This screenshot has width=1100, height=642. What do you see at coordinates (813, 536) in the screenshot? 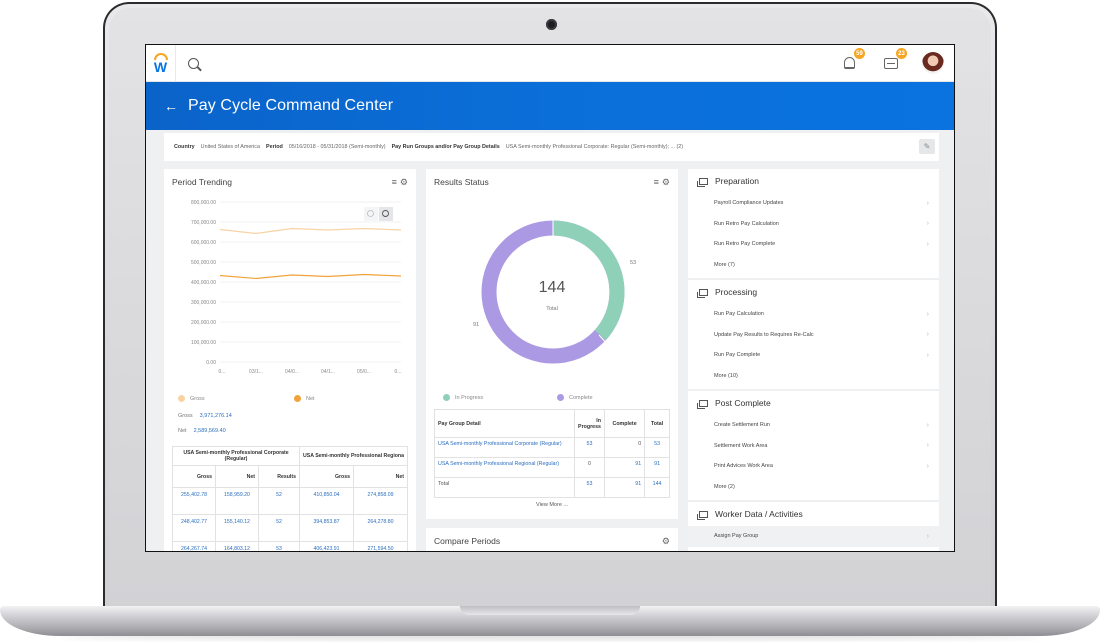
I see `action-item: Assign Pay Group ›` at bounding box center [813, 536].